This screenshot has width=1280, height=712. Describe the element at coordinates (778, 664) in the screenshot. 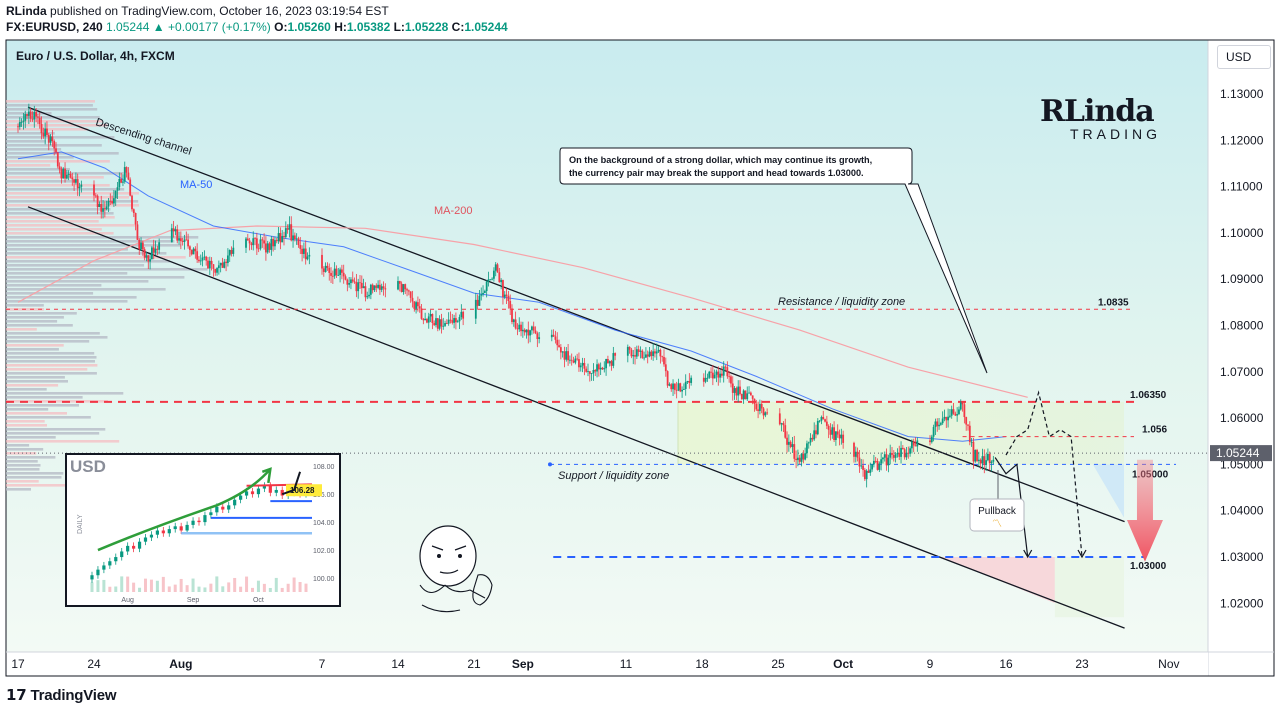

I see `x-tick-label: 25` at that location.